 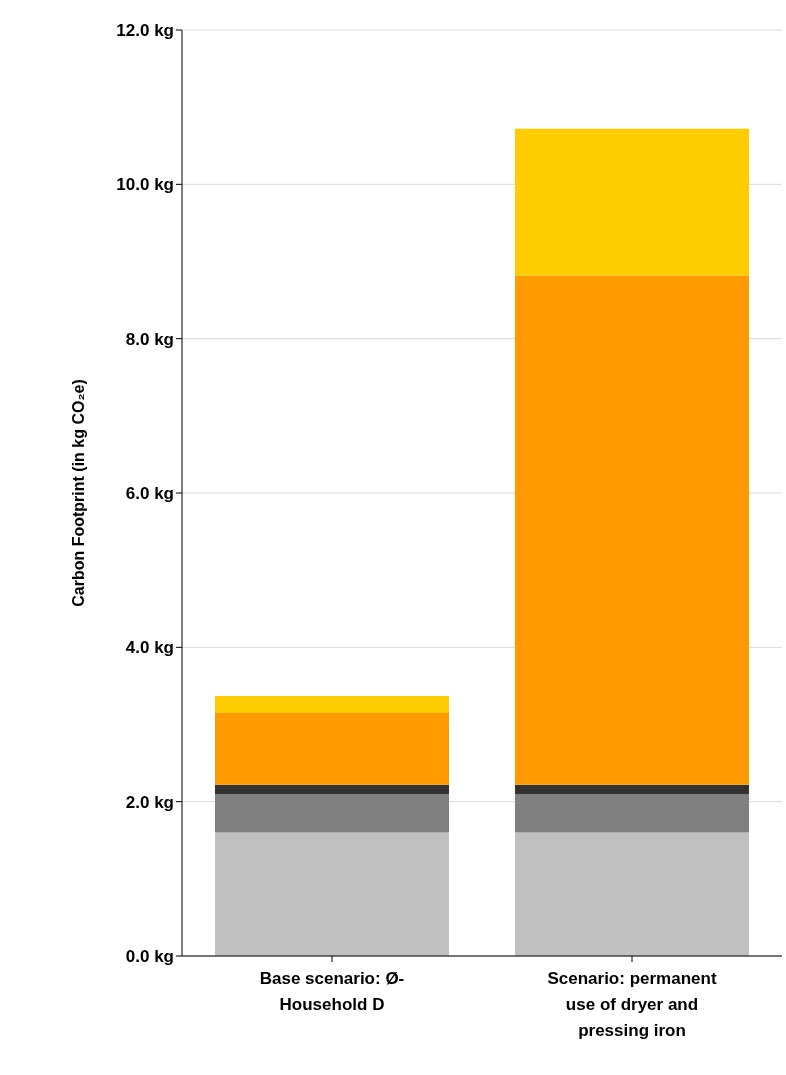 What do you see at coordinates (145, 185) in the screenshot?
I see `y-tick-label: 10.0 kg` at bounding box center [145, 185].